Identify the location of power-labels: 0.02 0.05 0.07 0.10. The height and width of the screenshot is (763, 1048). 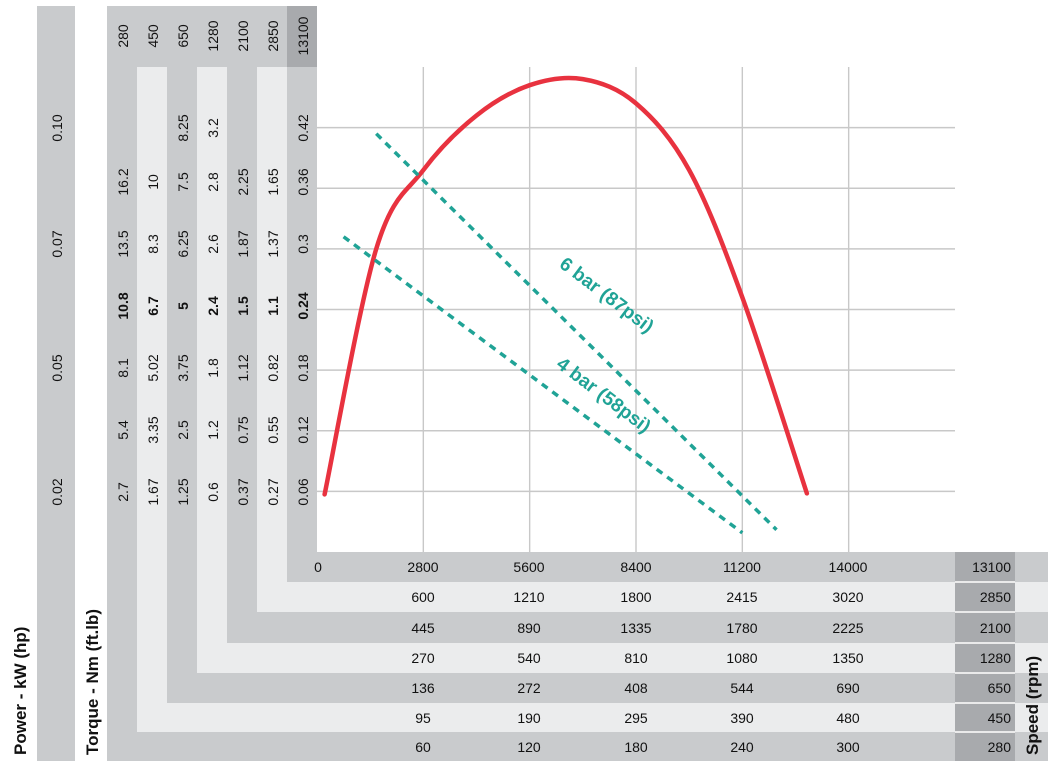
(57, 309).